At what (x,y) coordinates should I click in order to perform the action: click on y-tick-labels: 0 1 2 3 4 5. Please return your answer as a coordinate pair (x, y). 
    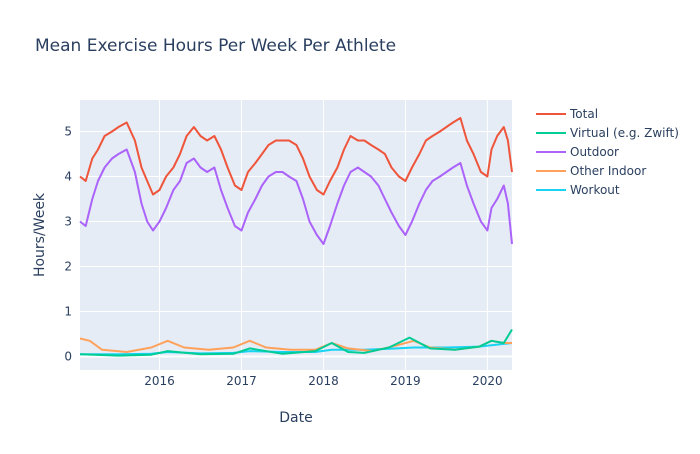
    Looking at the image, I should click on (68, 244).